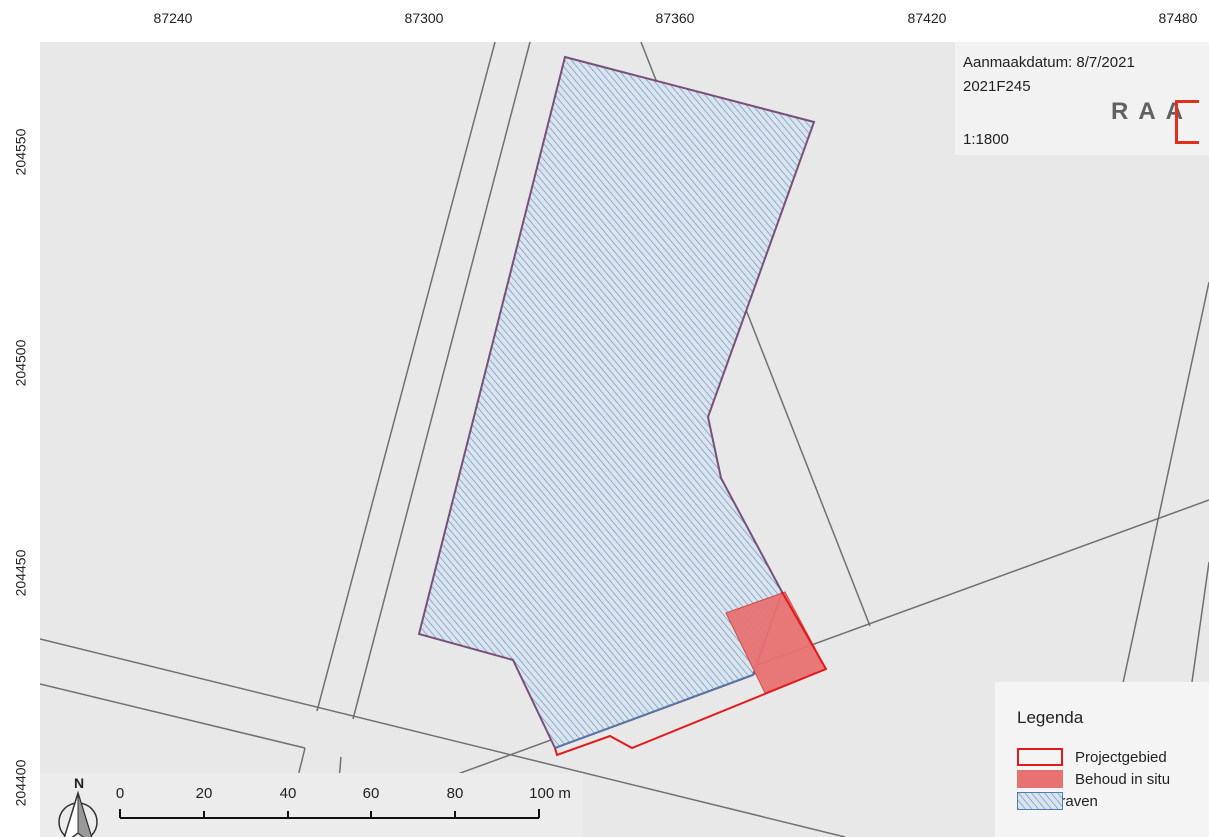 The width and height of the screenshot is (1209, 837). I want to click on scale-label: 20, so click(204, 793).